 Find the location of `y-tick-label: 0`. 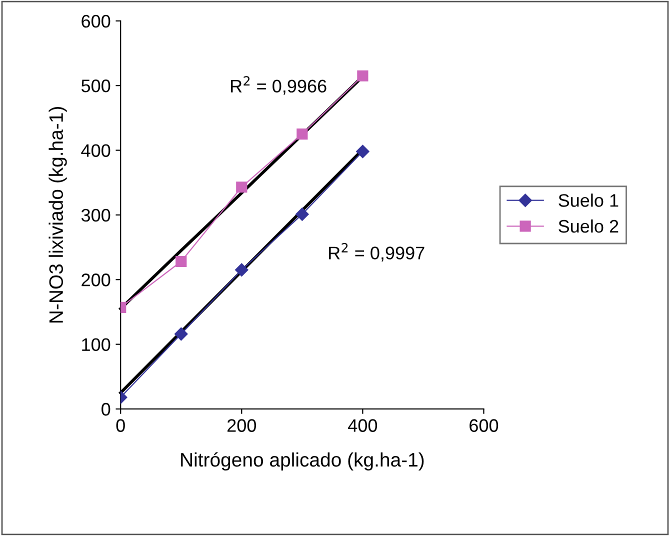

y-tick-label: 0 is located at coordinates (106, 409).